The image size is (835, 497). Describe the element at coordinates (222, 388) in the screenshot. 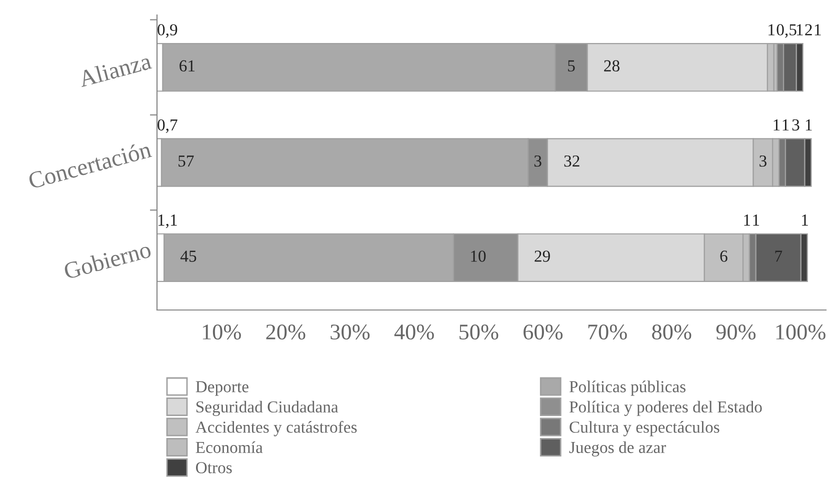

I see `legend-label: Deporte` at that location.